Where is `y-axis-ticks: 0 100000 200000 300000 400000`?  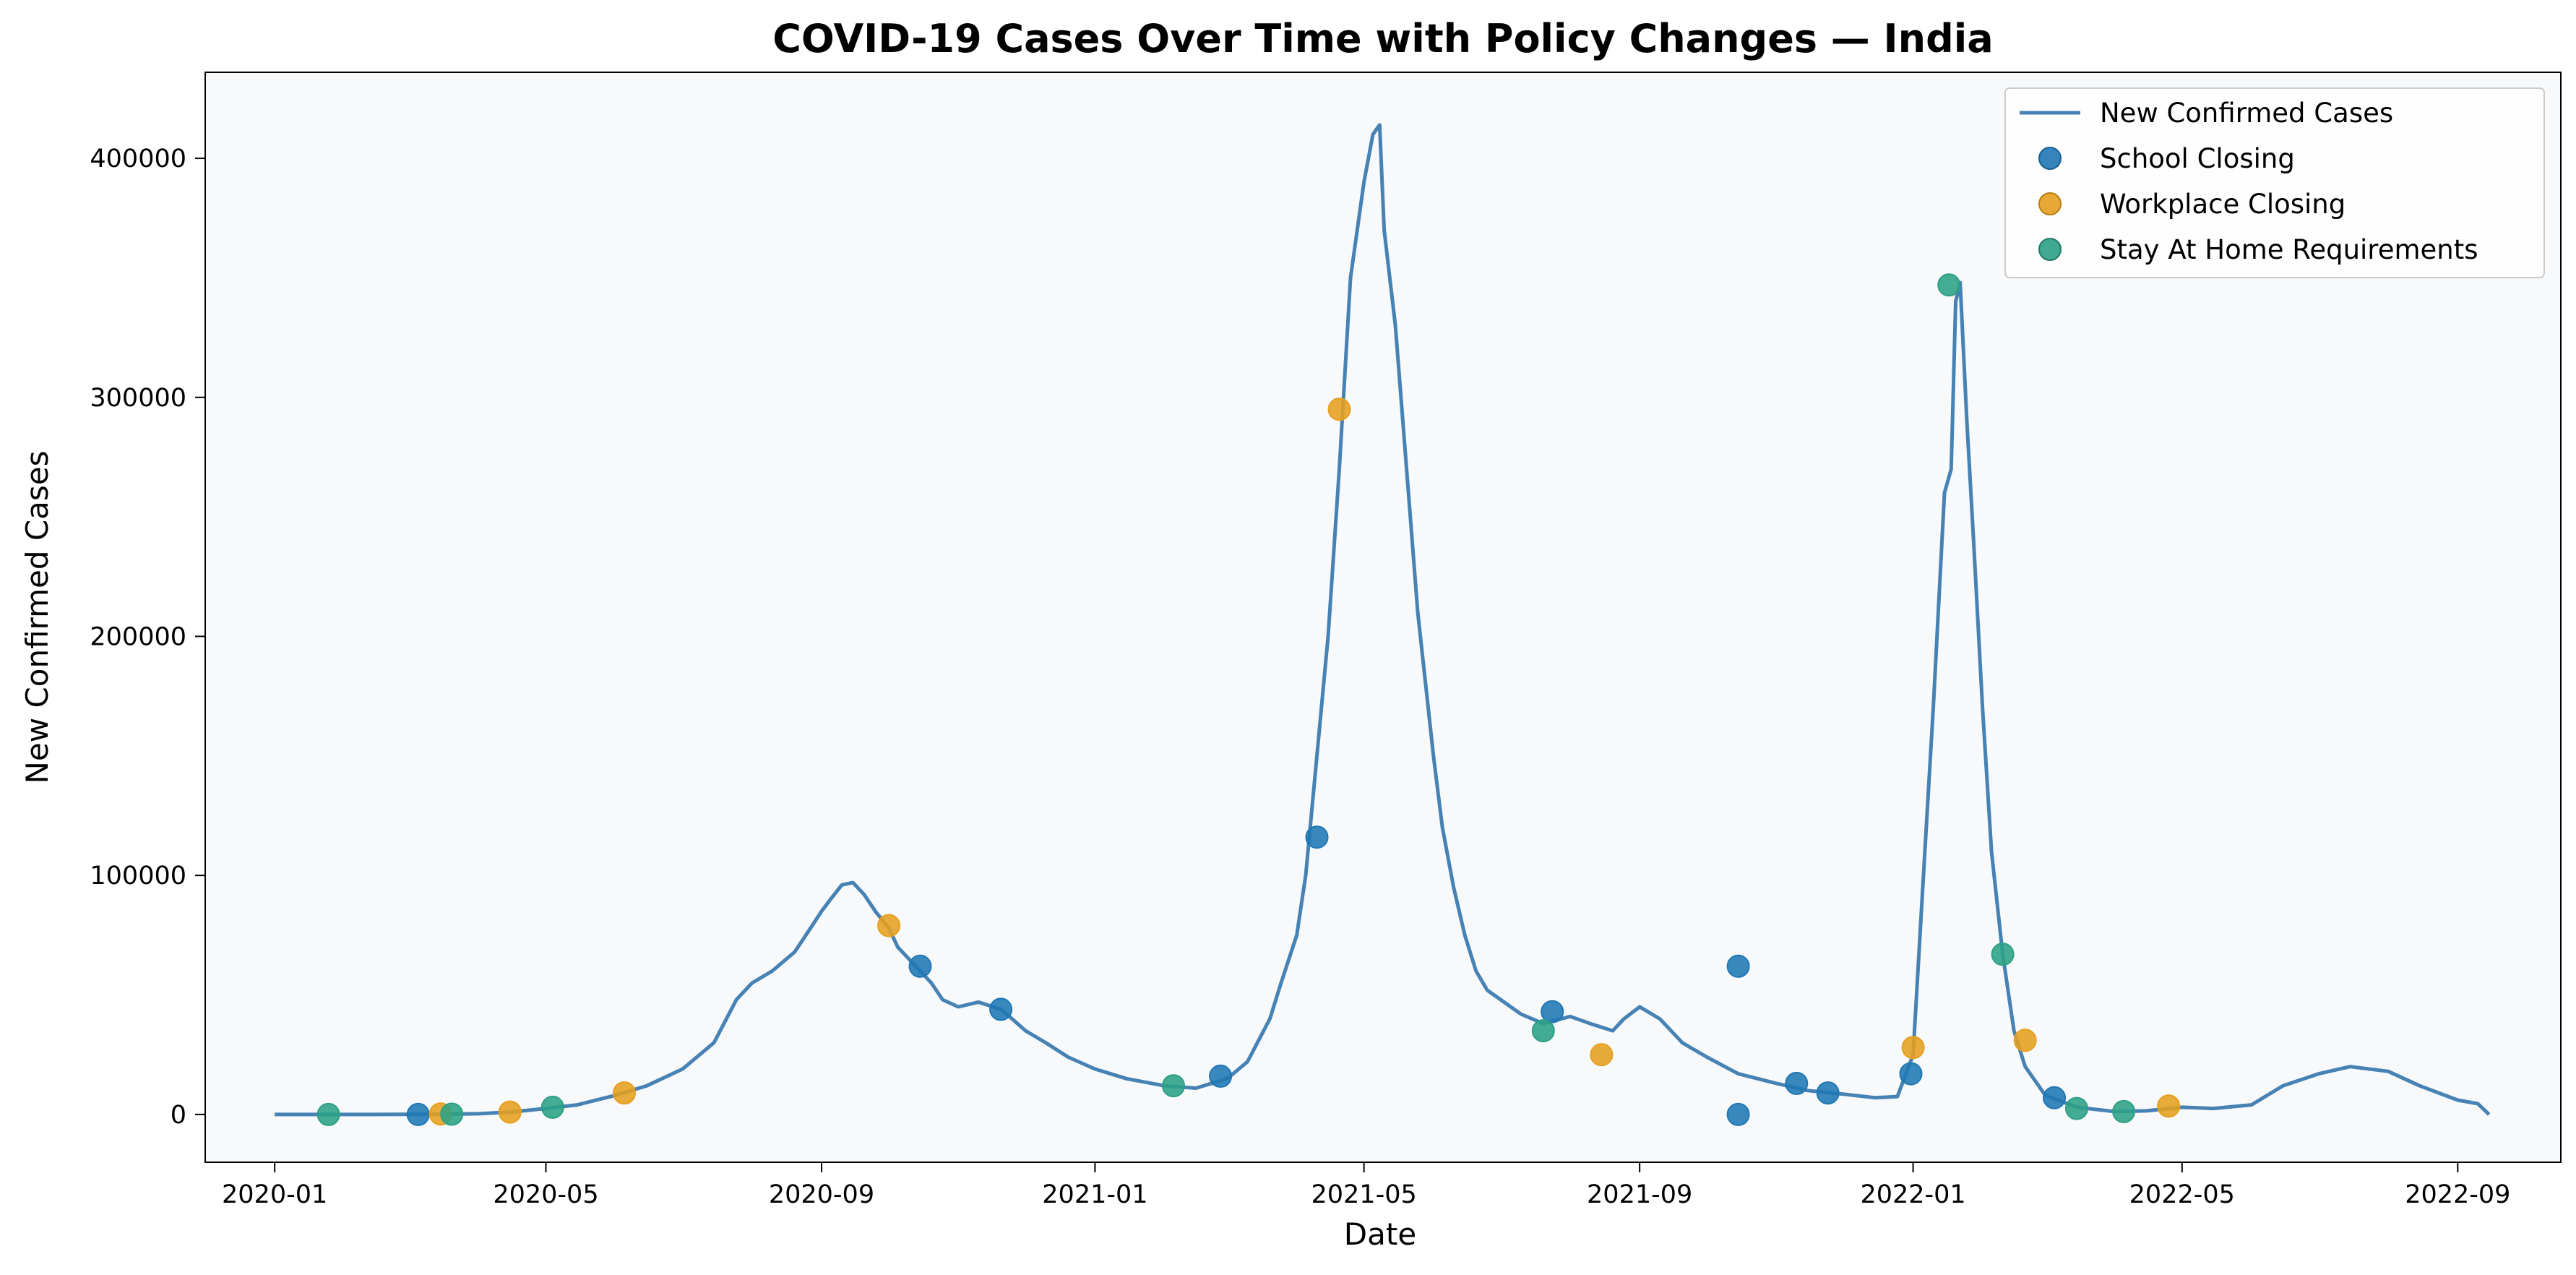
y-axis-ticks: 0 100000 200000 300000 400000 is located at coordinates (147, 637).